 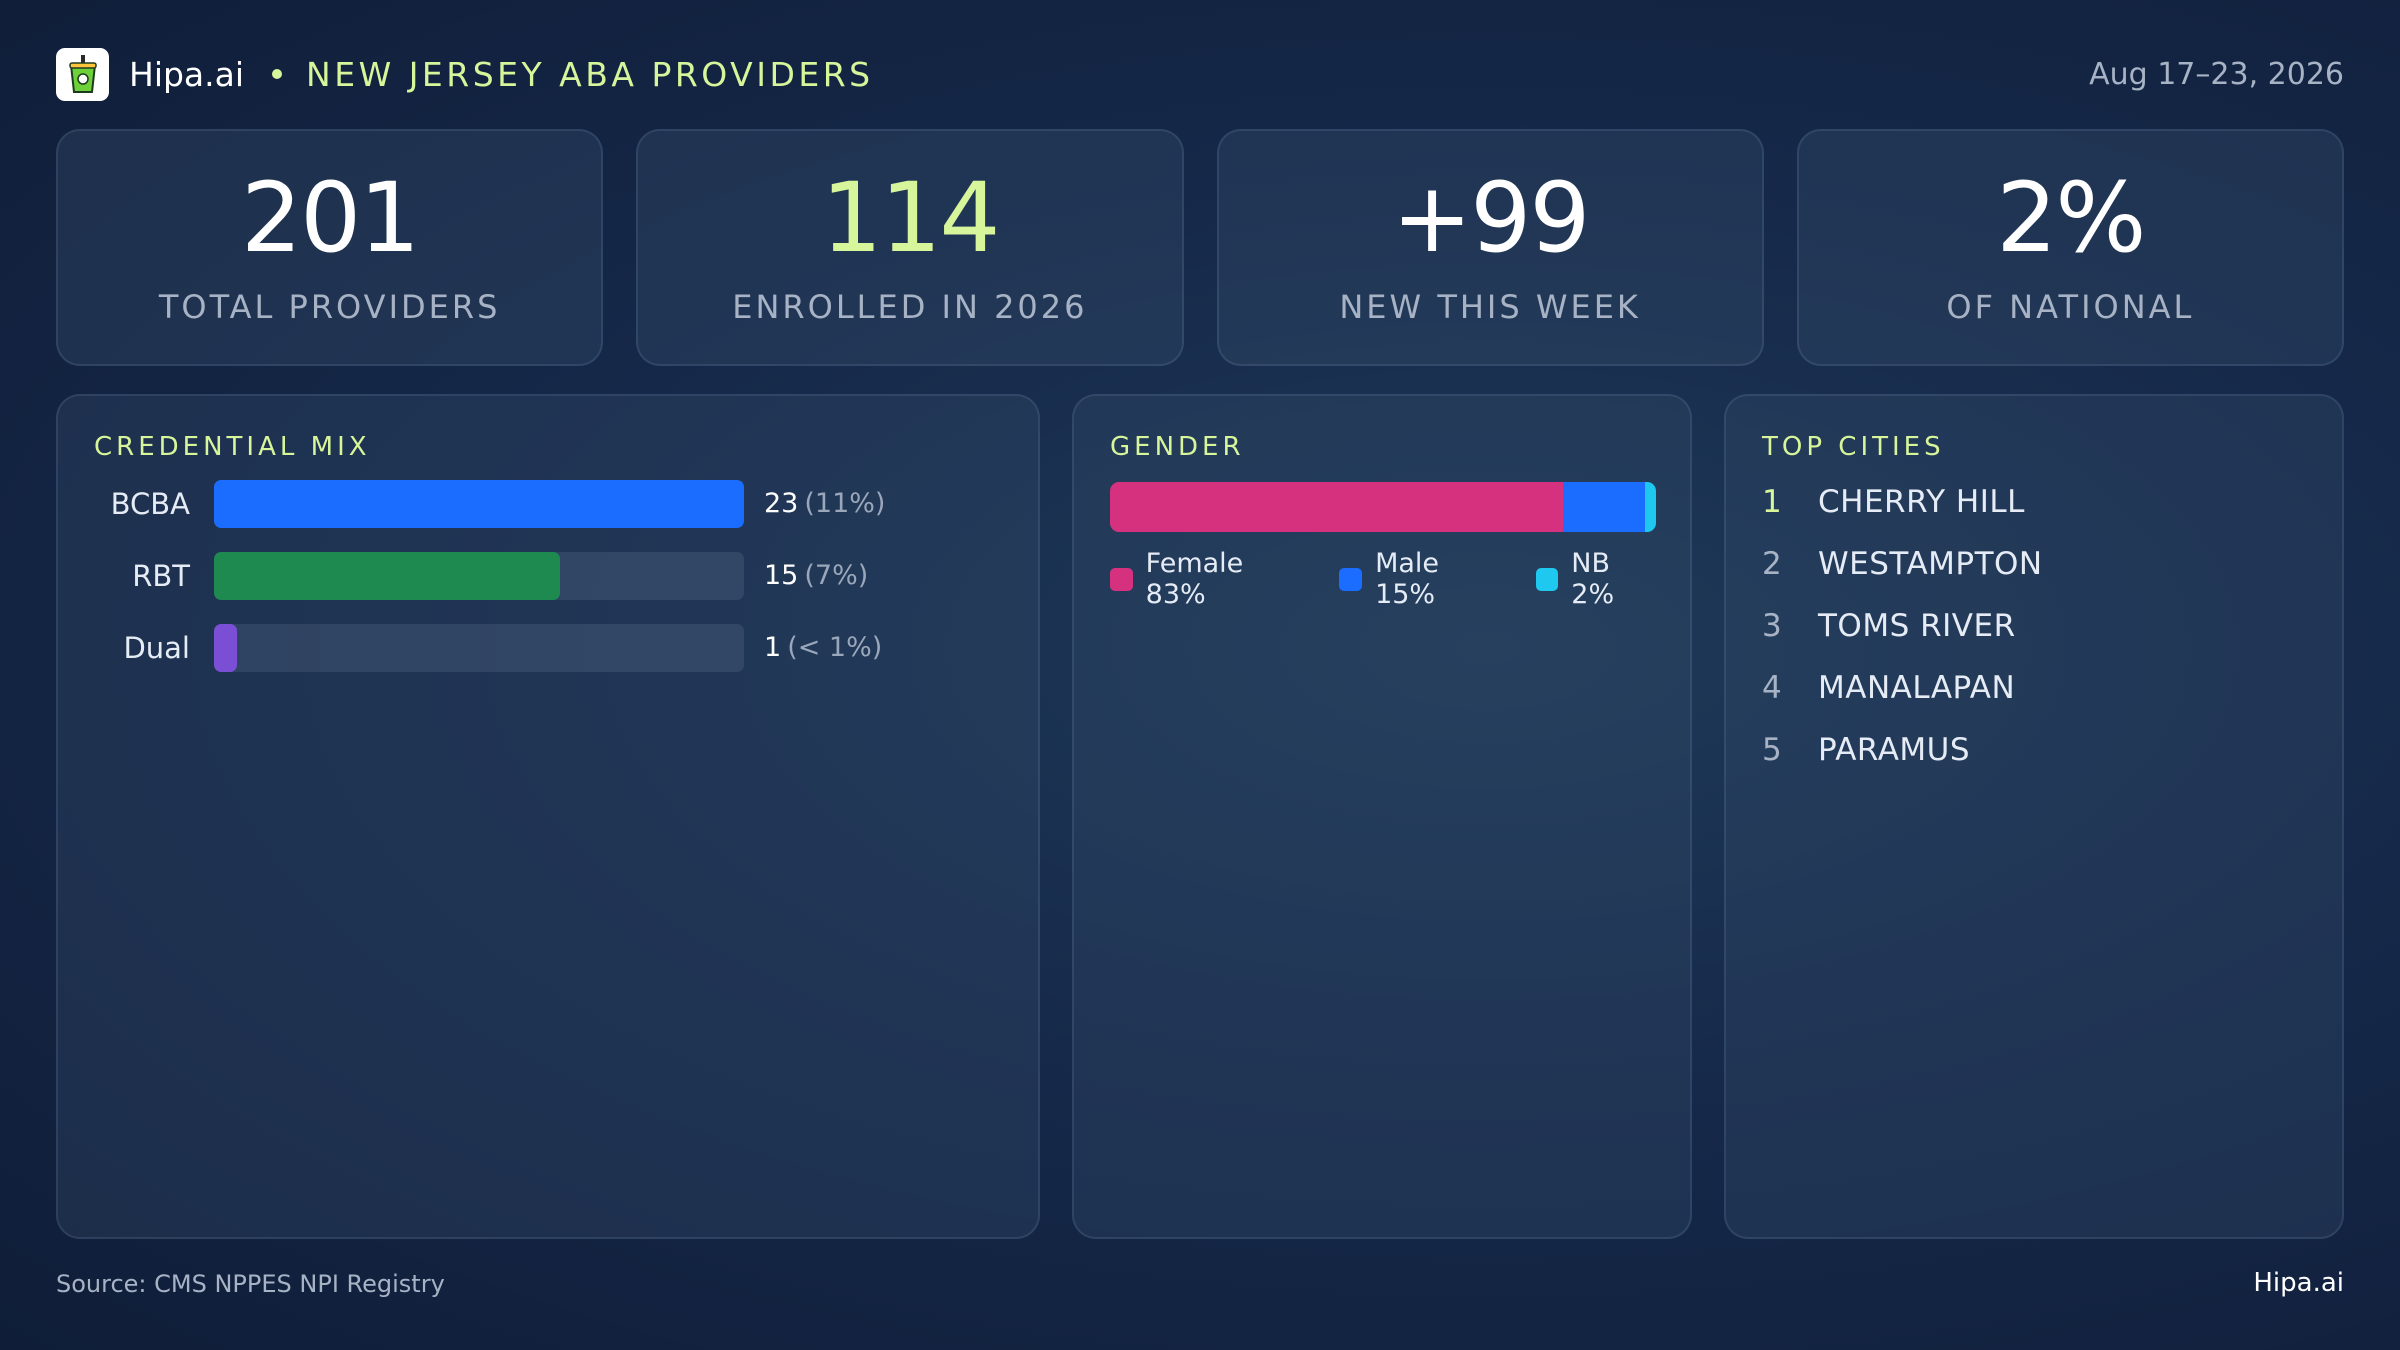 I want to click on legend-item: Female 83%, so click(x=1209, y=579).